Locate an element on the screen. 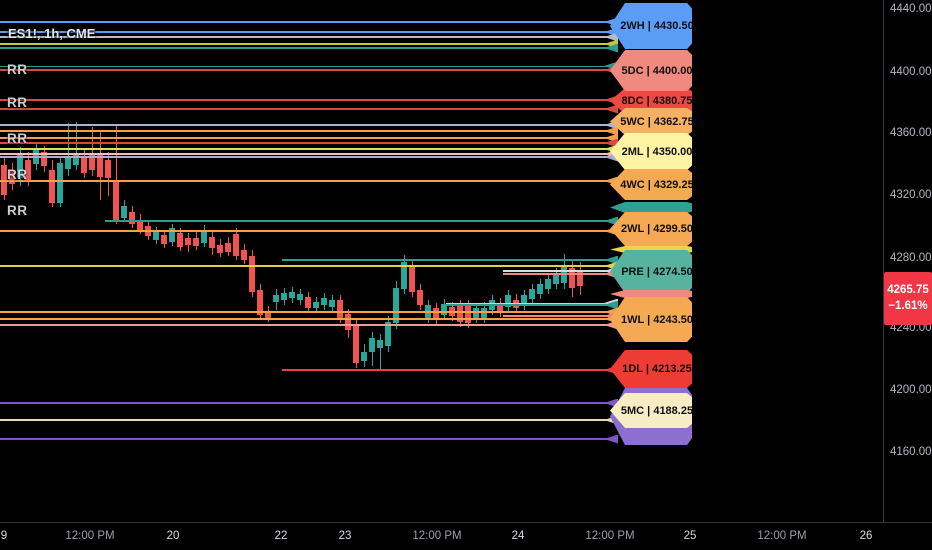 This screenshot has width=932, height=550. time-axis-tick: 20 is located at coordinates (173, 536).